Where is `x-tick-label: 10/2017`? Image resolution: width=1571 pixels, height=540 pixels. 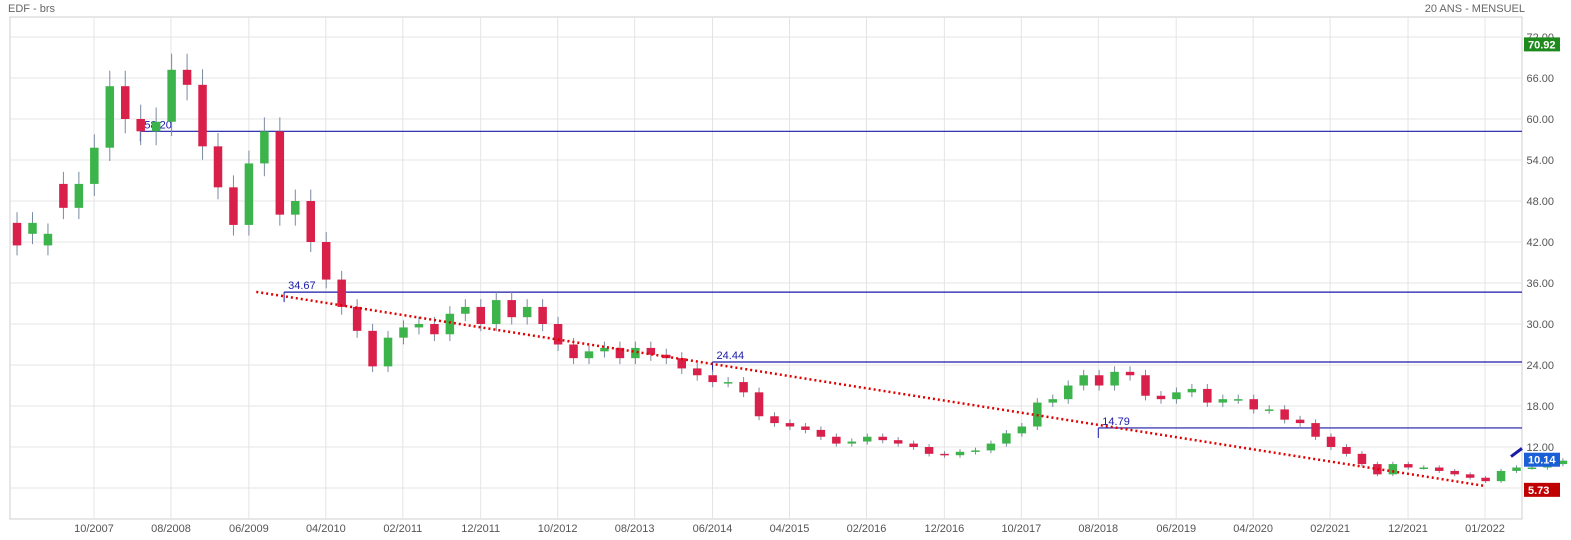 x-tick-label: 10/2017 is located at coordinates (1021, 529).